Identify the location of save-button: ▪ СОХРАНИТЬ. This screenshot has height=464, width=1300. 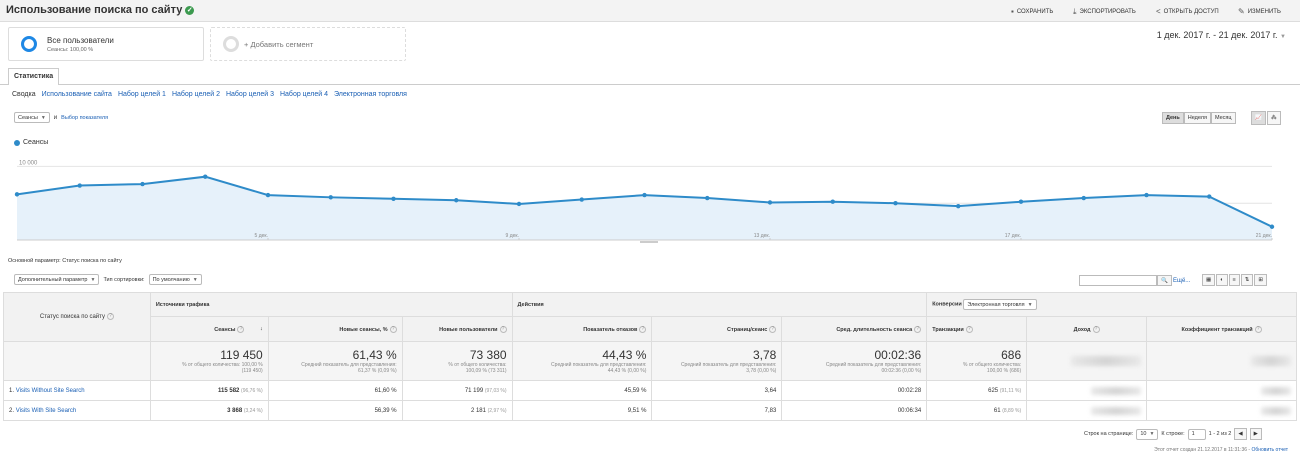
(1032, 11).